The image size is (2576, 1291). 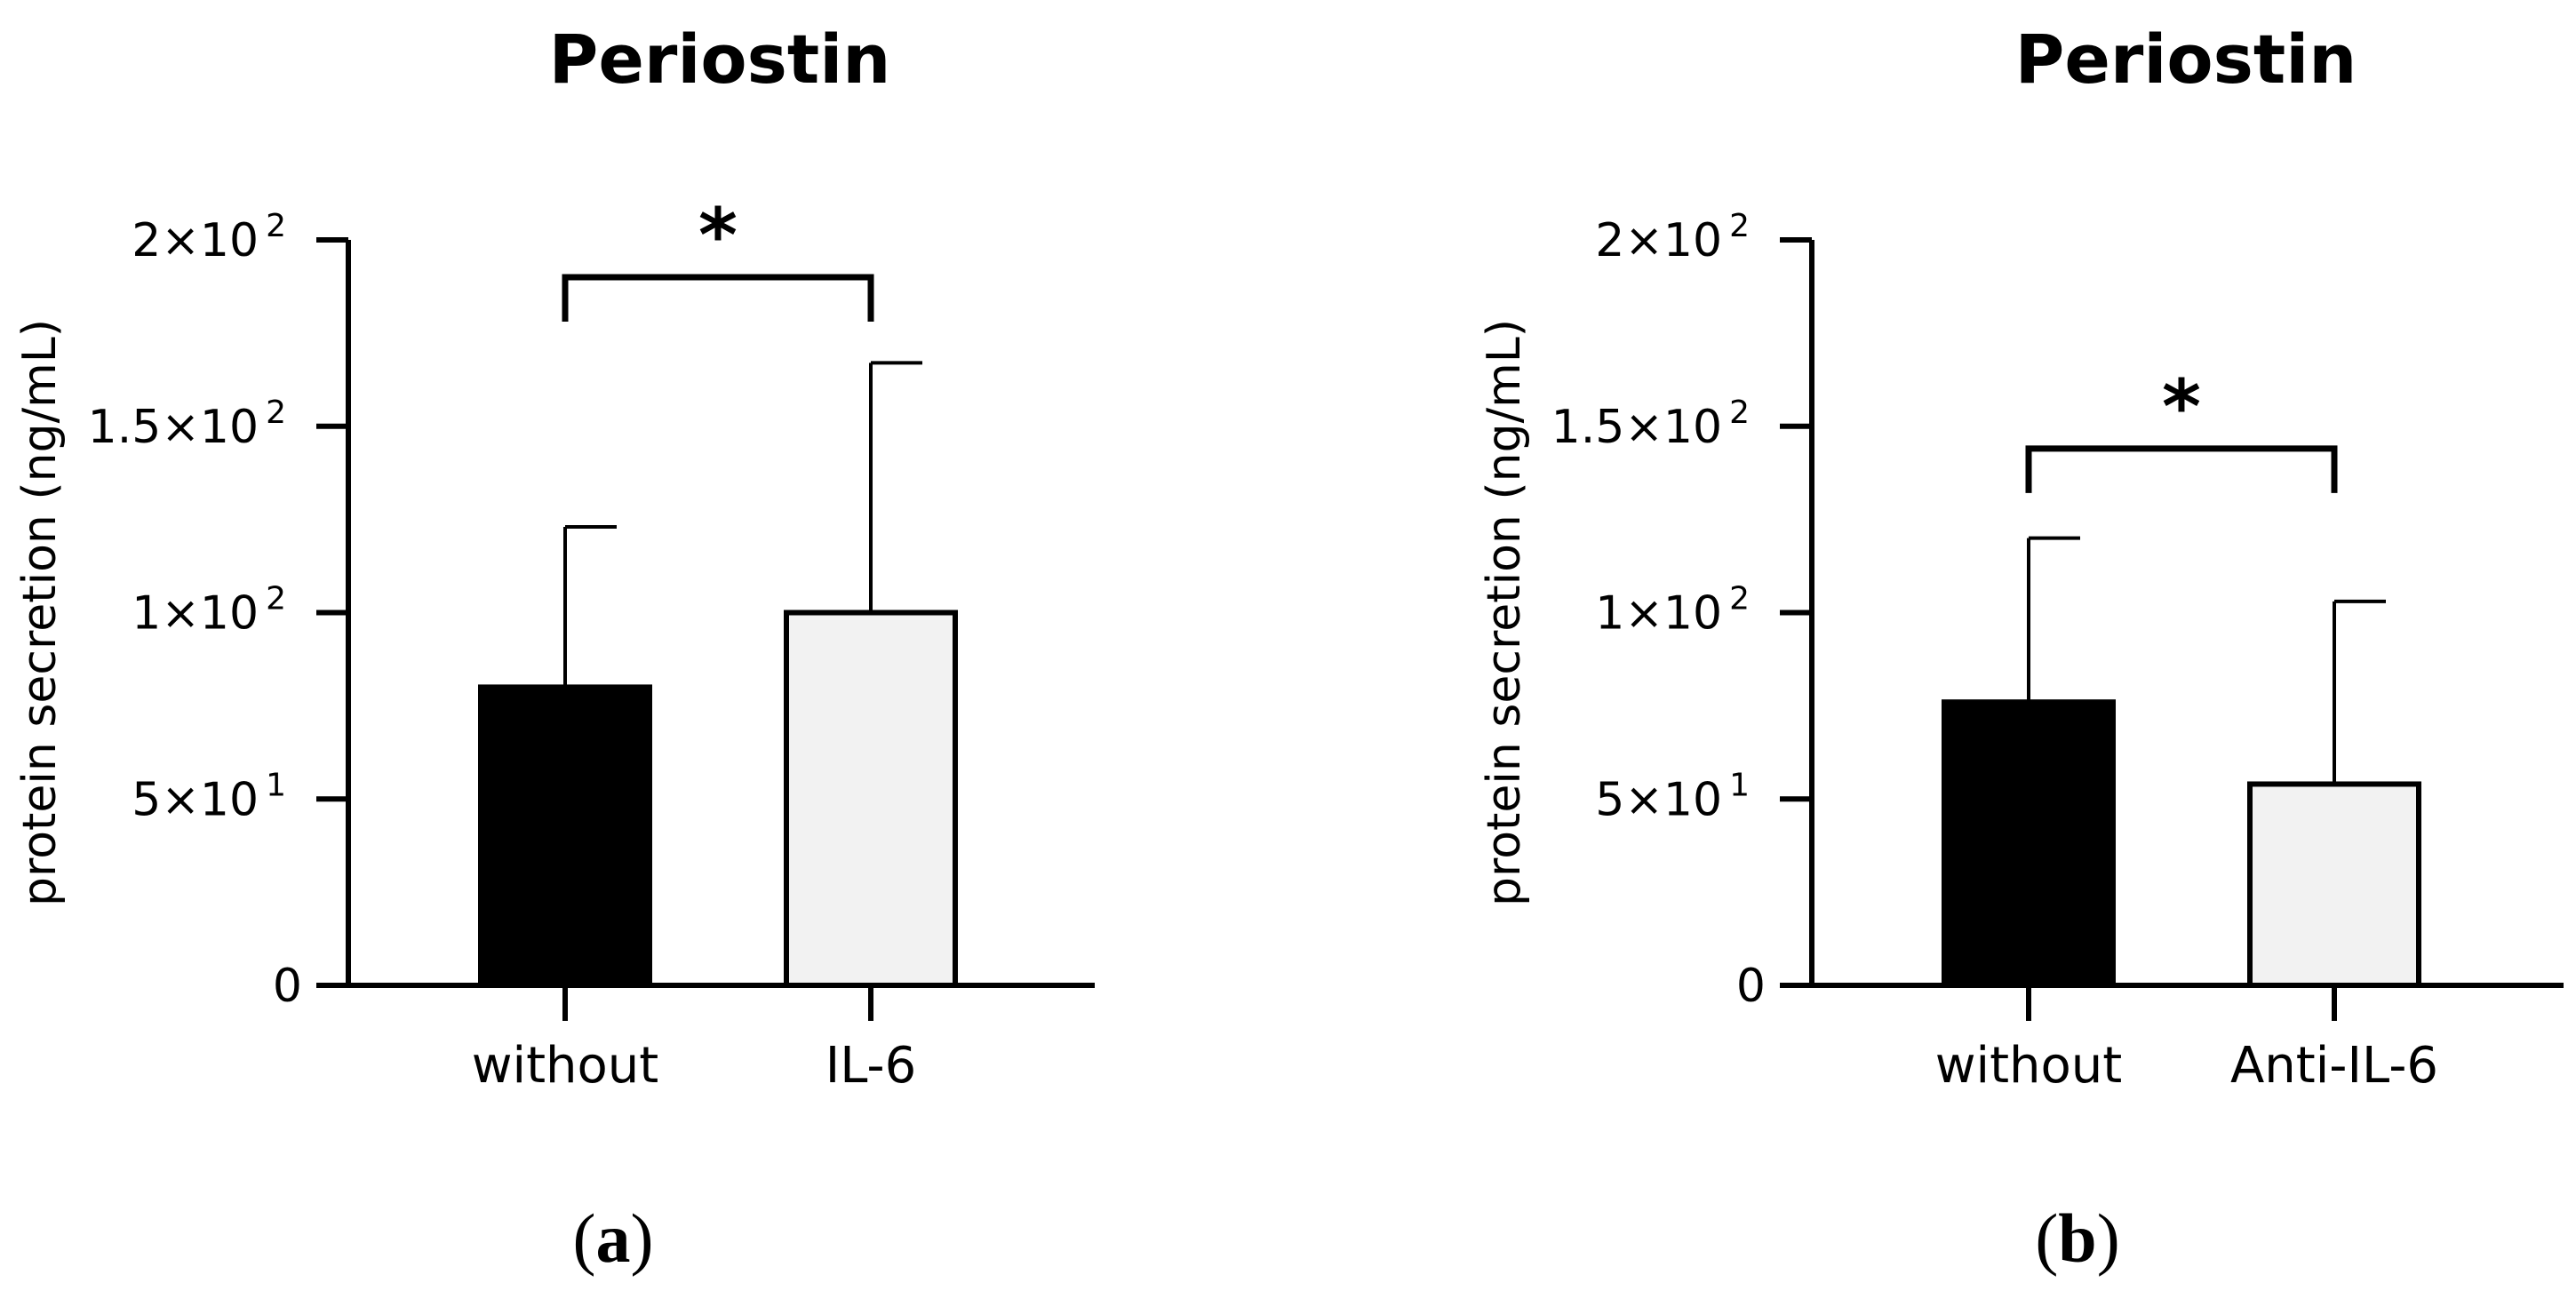 I want to click on panel-label: (a), so click(x=613, y=1238).